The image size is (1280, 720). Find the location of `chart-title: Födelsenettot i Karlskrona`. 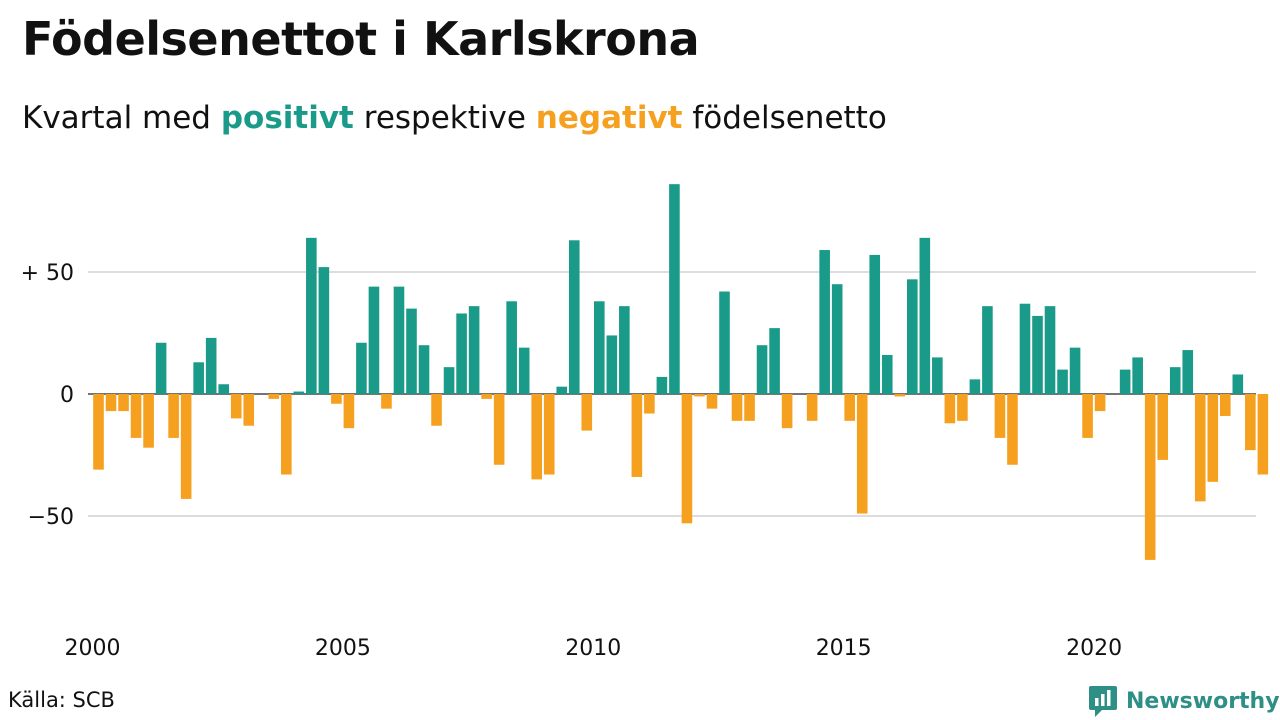

chart-title: Födelsenettot i Karlskrona is located at coordinates (361, 39).